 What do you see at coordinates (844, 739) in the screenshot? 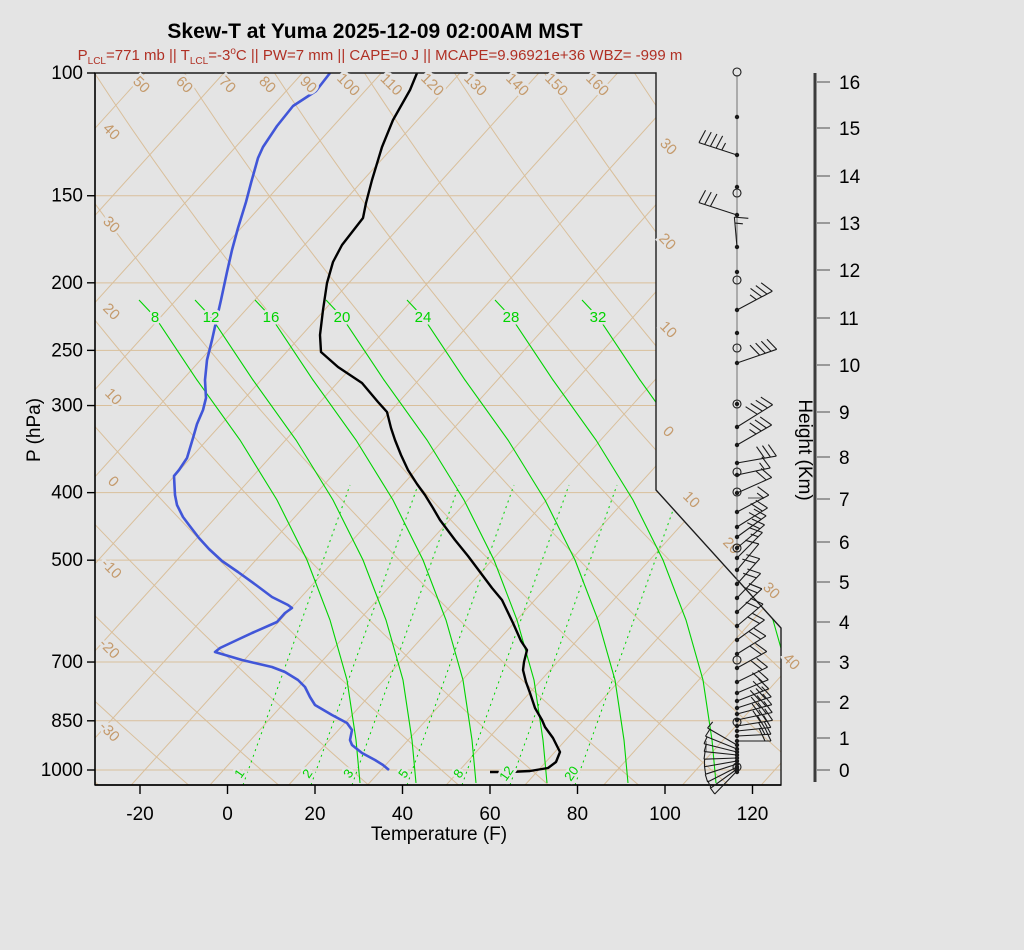
I see `svg-text: 1` at bounding box center [844, 739].